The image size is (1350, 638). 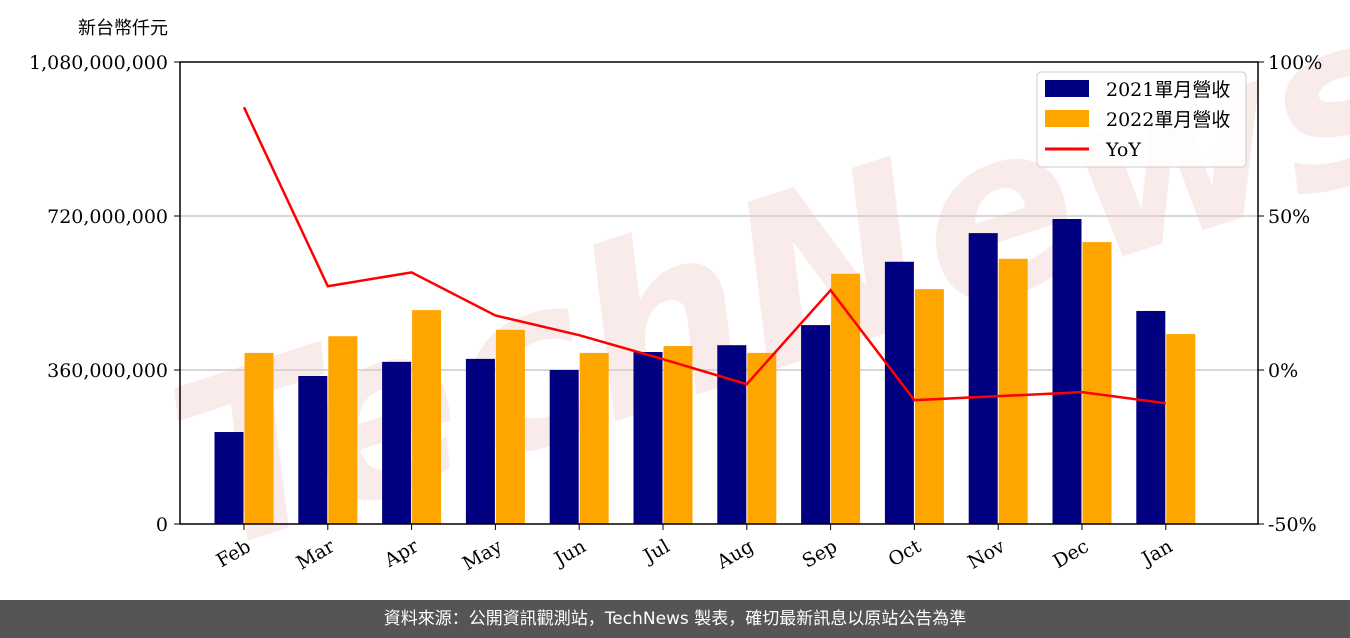 What do you see at coordinates (1289, 217) in the screenshot?
I see `y2-tick-label: 50%` at bounding box center [1289, 217].